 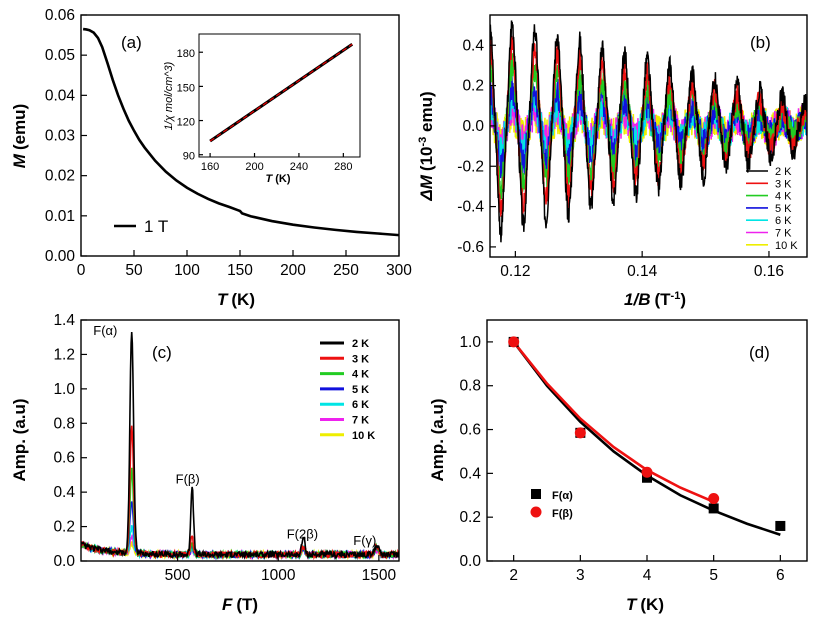 I want to click on panel-a-ylabel-var: M, so click(x=19, y=160).